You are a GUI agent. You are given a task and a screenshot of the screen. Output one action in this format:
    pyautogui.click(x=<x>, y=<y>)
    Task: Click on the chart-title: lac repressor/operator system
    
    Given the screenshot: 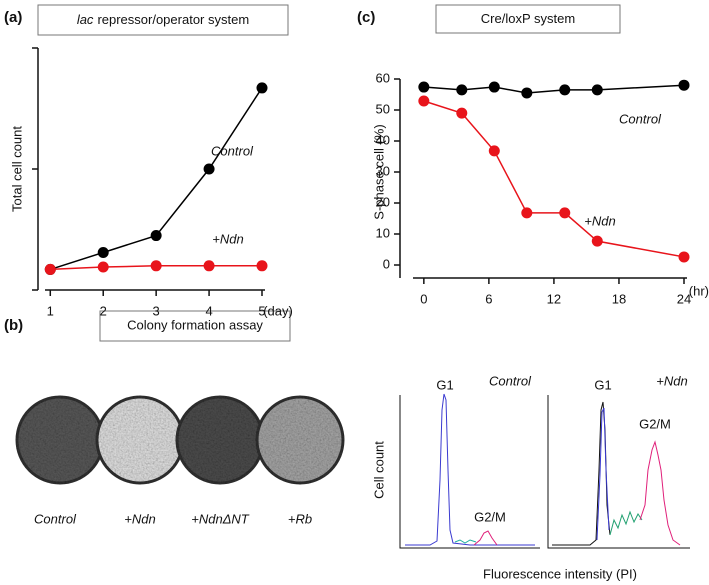 What is the action you would take?
    pyautogui.click(x=163, y=19)
    